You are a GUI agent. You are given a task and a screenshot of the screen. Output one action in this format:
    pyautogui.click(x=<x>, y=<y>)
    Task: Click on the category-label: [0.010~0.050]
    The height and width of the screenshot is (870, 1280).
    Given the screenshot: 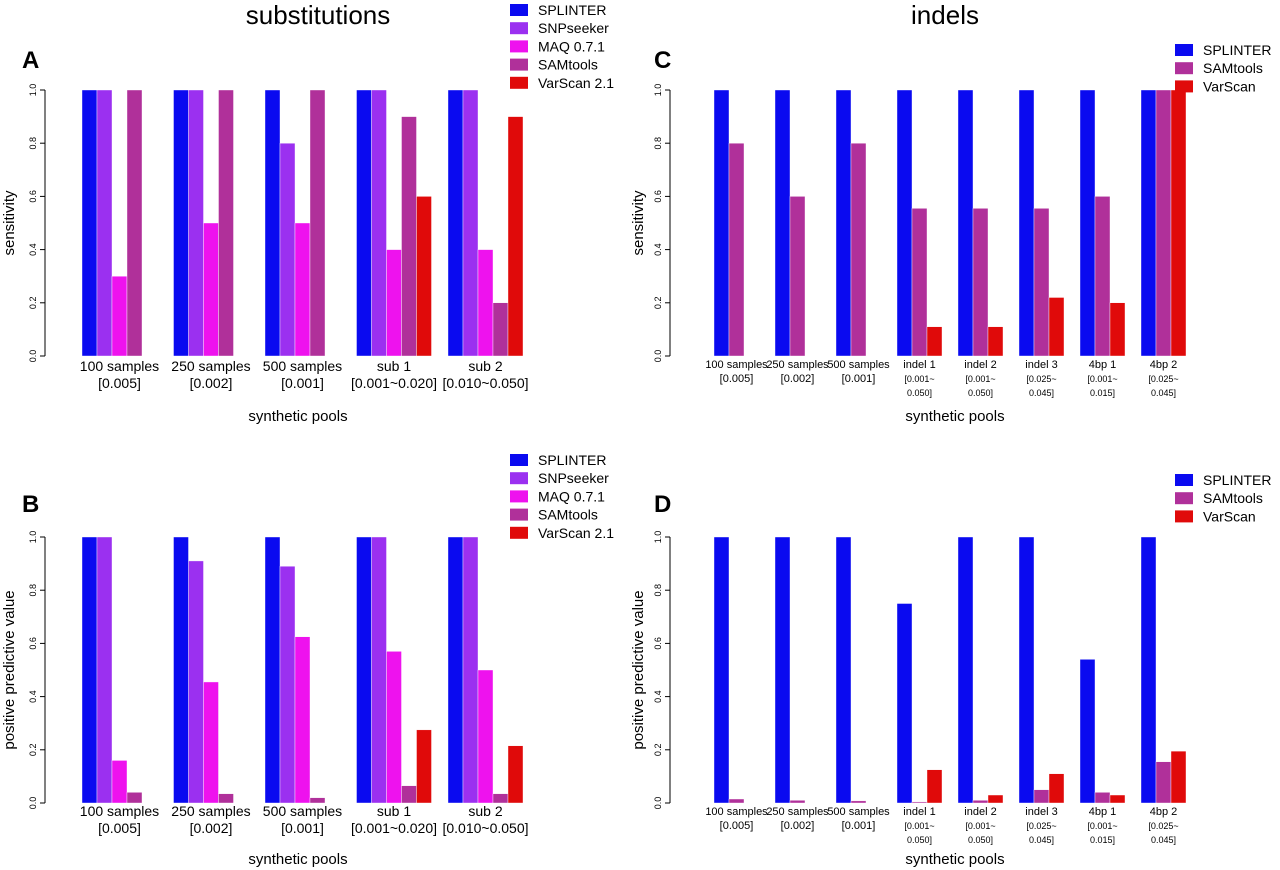 What is the action you would take?
    pyautogui.click(x=485, y=828)
    